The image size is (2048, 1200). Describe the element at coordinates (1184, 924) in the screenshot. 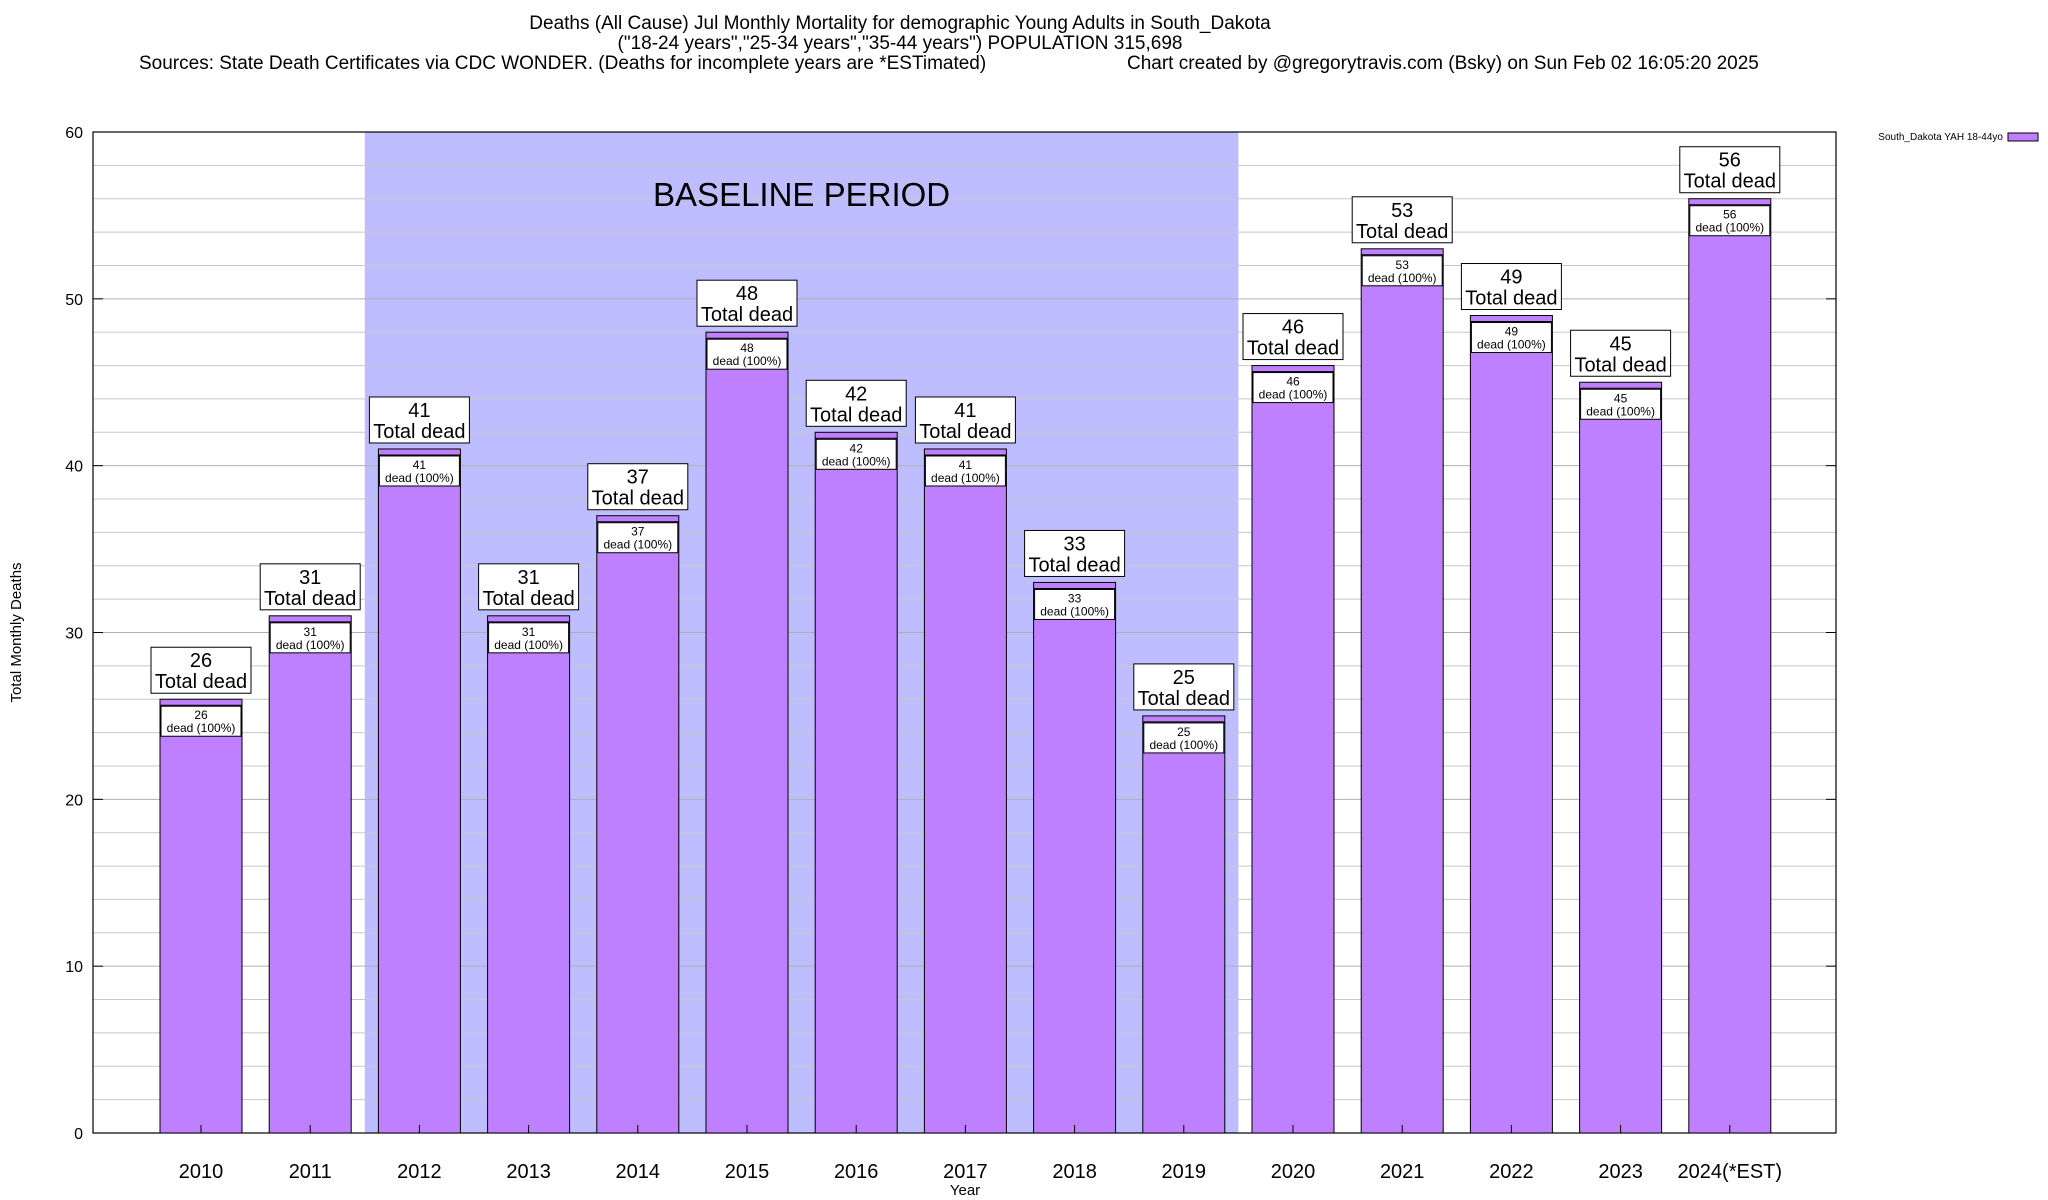

I see `bar-2019` at that location.